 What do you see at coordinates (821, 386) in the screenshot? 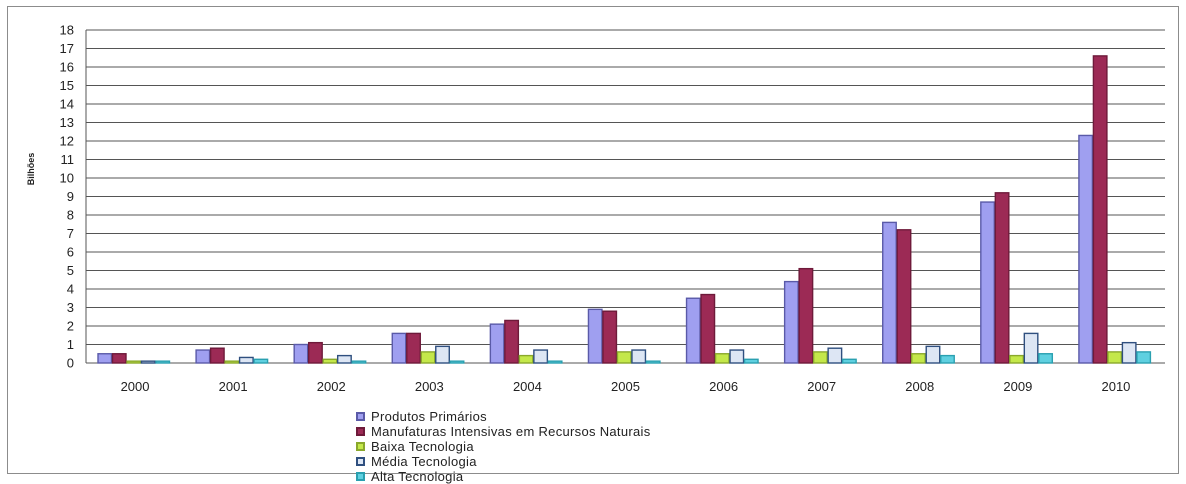
I see `x-tick-label: 2007` at bounding box center [821, 386].